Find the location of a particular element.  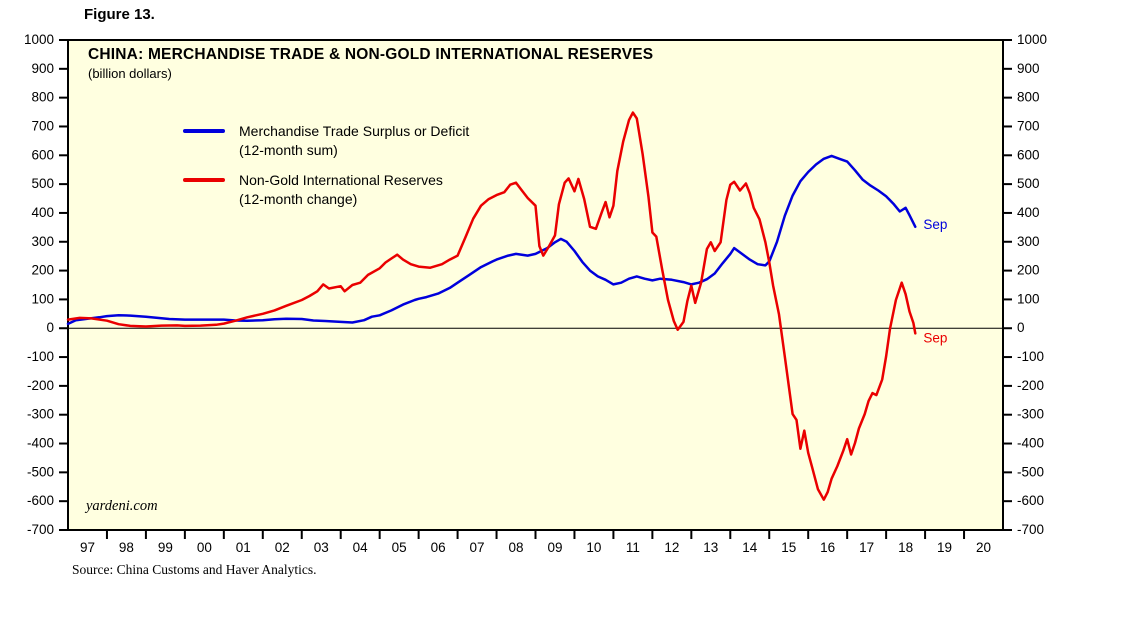

y-axis-tick-label-right: 800 is located at coordinates (1028, 97).